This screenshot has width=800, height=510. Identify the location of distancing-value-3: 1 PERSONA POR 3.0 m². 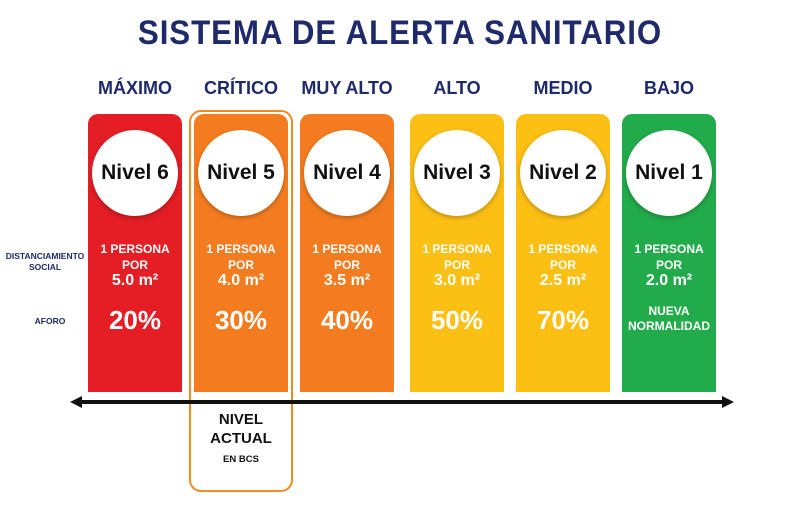
(457, 265).